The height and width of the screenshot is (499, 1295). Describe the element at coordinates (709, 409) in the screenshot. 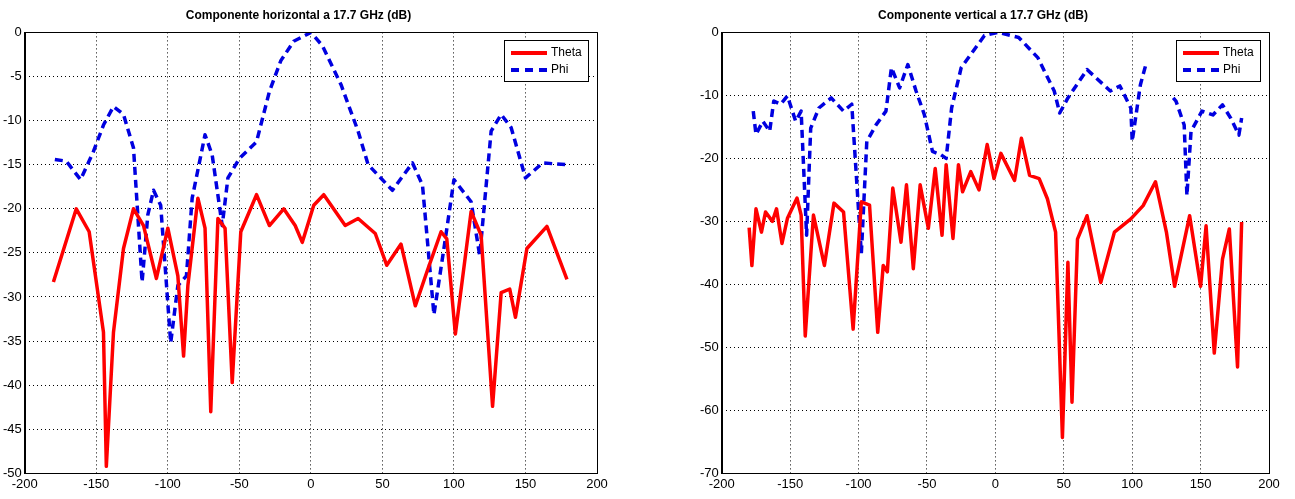

I see `y-tick-label: -60` at that location.